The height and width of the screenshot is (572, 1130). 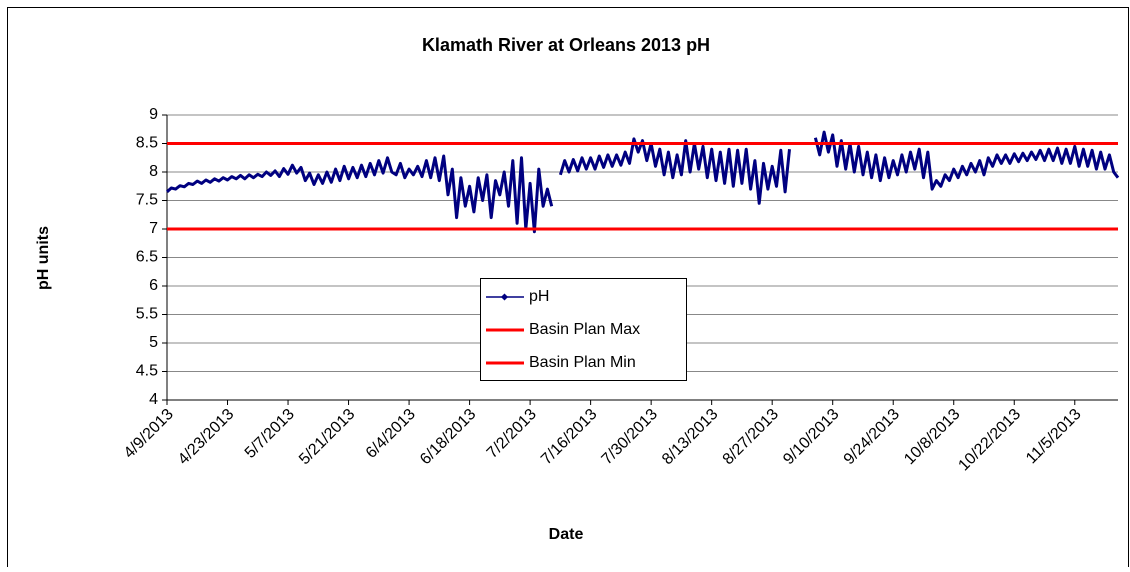 What do you see at coordinates (147, 314) in the screenshot?
I see `y-tick-label: 5.5` at bounding box center [147, 314].